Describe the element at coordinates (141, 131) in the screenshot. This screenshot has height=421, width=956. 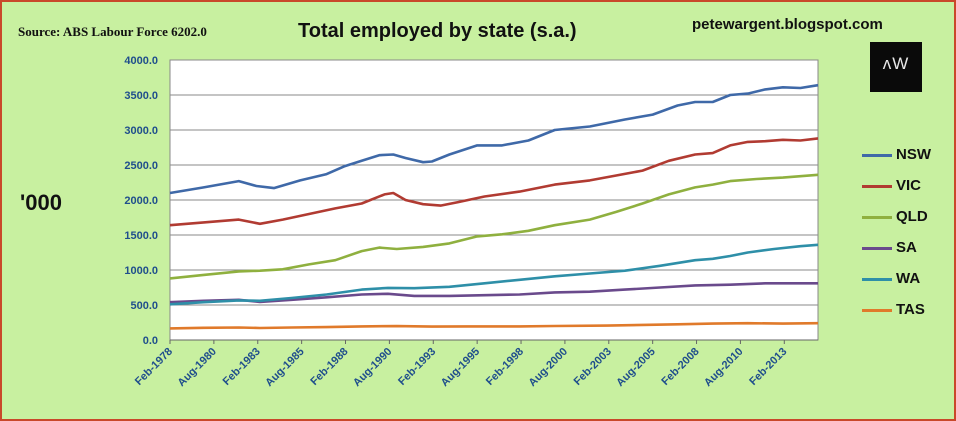
I see `y-tick-label: 3000.0` at that location.